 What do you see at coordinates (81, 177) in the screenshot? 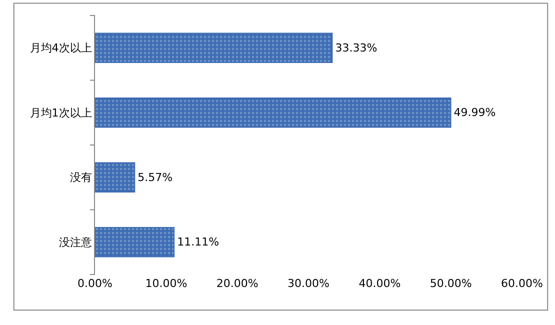
I see `y-tick-label: 没有` at bounding box center [81, 177].